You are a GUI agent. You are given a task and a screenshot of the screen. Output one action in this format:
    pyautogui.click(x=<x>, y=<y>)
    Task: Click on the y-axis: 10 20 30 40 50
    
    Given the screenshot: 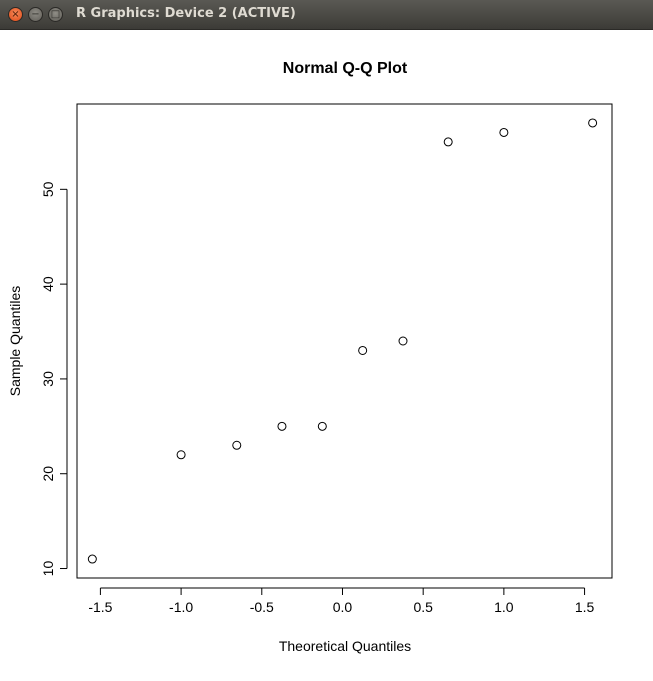 What is the action you would take?
    pyautogui.click(x=54, y=379)
    